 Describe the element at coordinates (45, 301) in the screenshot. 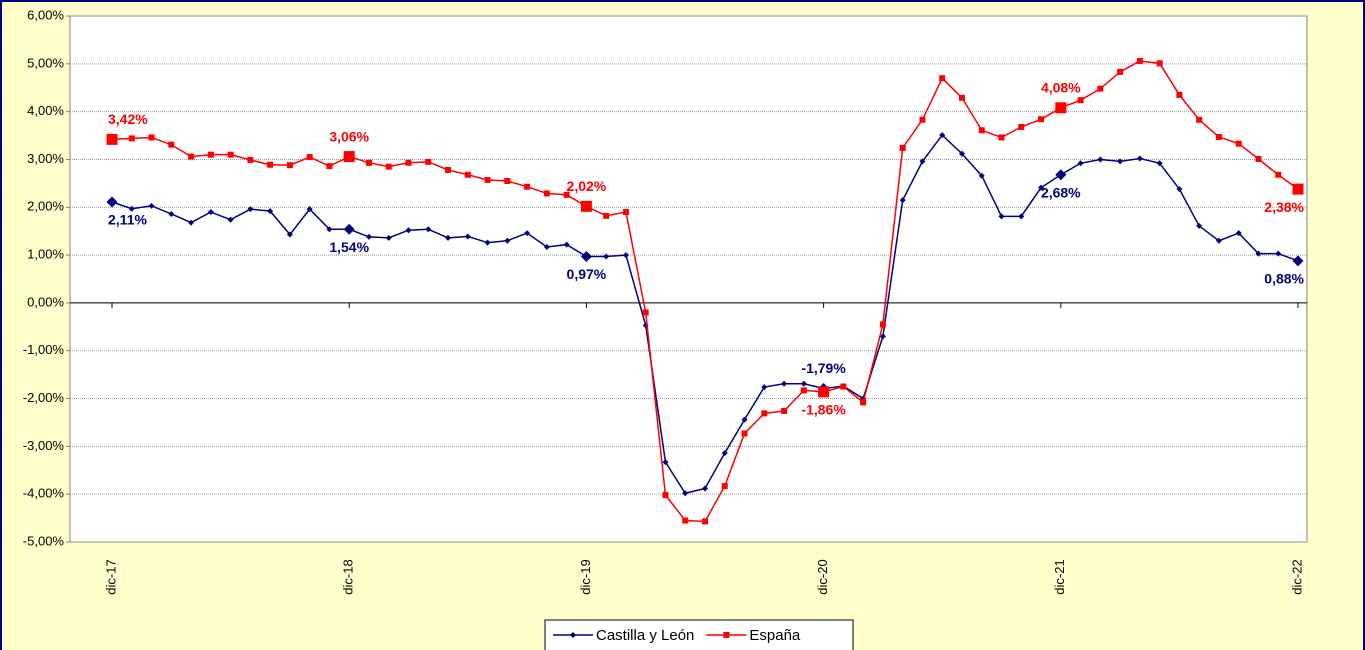

I see `y-tick-label: 0,00%` at that location.